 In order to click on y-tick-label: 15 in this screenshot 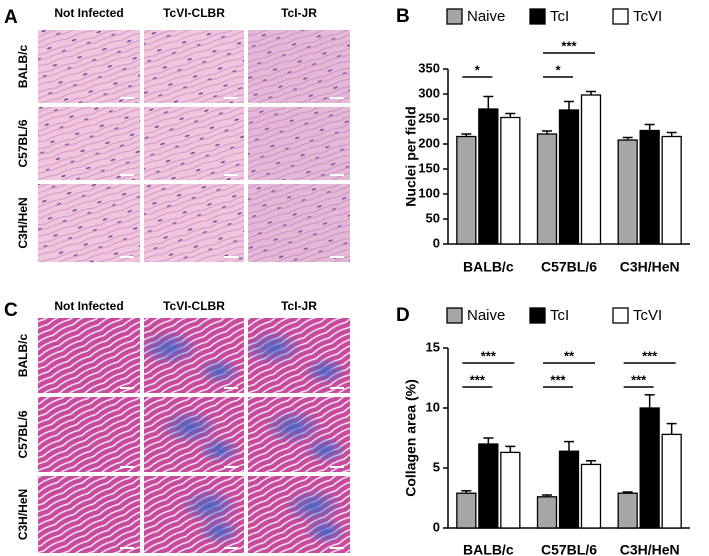, I will do `click(433, 346)`.